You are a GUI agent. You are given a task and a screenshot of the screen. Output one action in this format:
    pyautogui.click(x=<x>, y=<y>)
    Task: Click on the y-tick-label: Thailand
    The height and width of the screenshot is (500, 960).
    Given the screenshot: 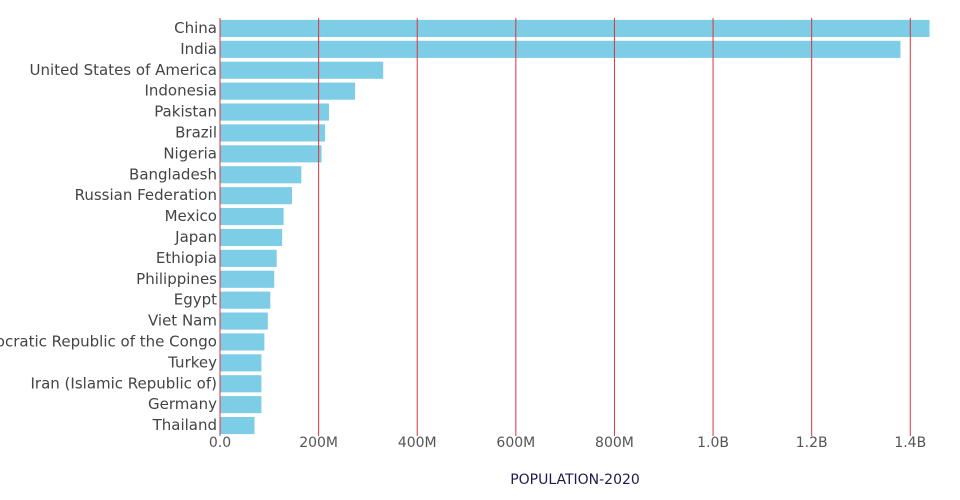 What is the action you would take?
    pyautogui.click(x=184, y=425)
    